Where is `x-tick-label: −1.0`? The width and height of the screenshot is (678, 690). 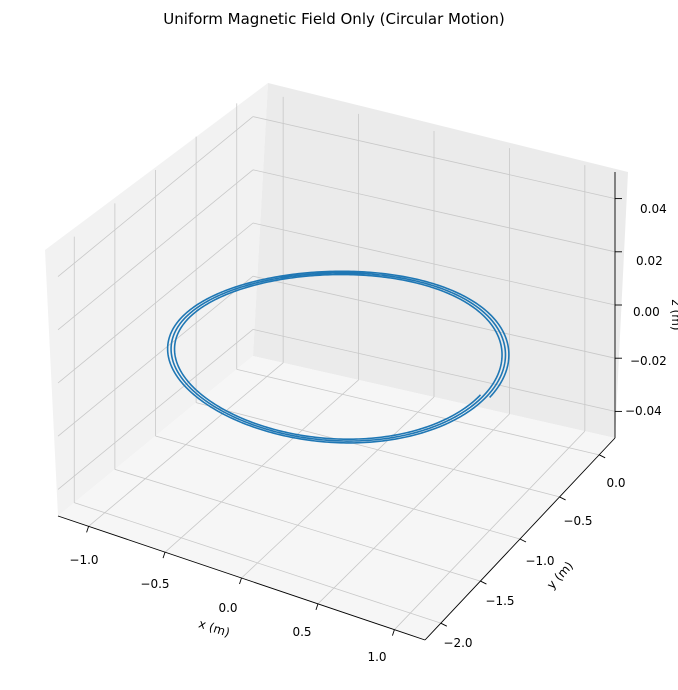
x-tick-label: −1.0 is located at coordinates (83, 560).